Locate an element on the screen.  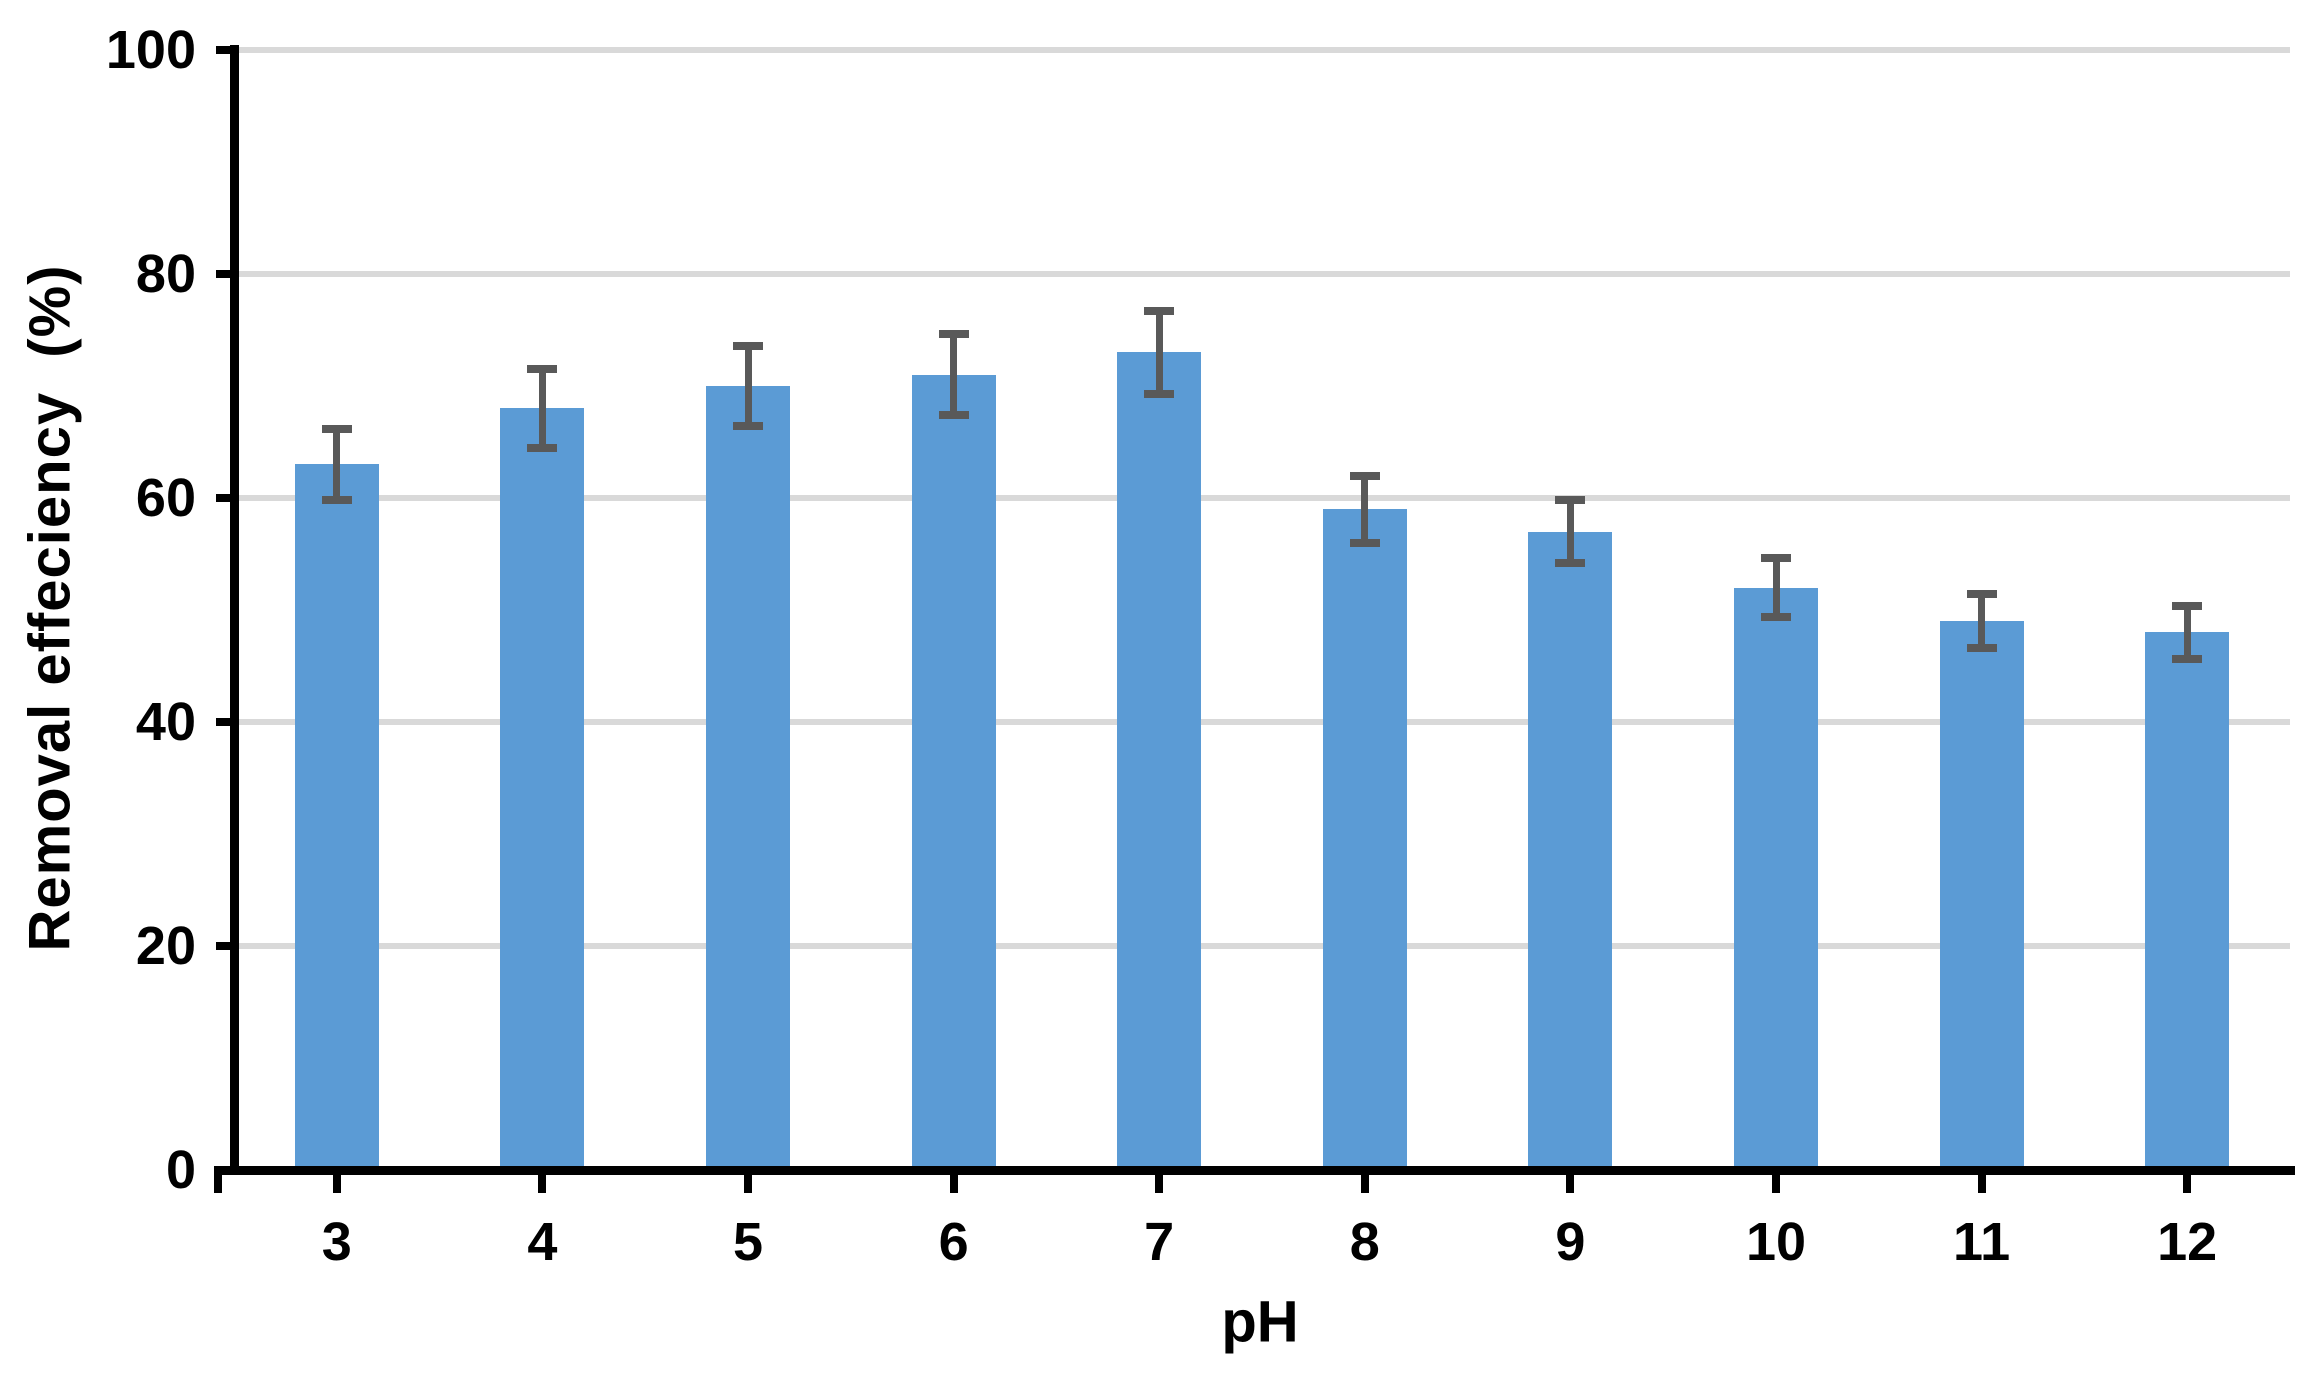
y-axis-line is located at coordinates (234, 609).